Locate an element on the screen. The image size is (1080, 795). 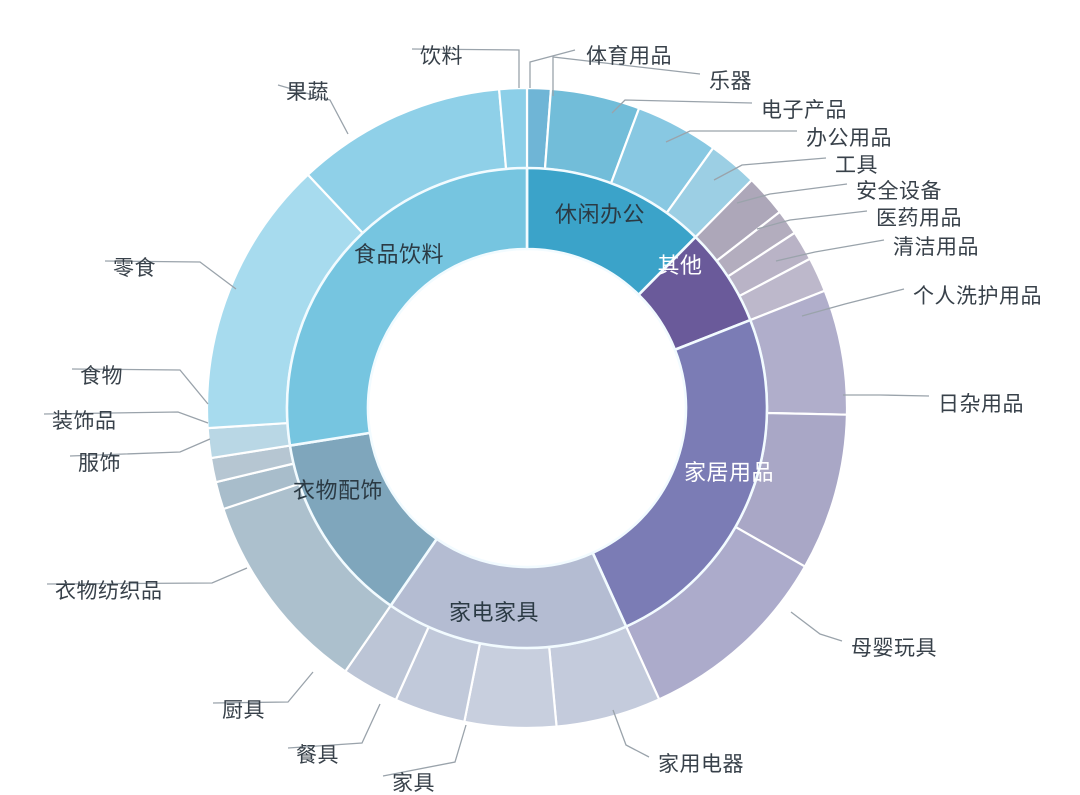
outer-ring-label: 饮料 is located at coordinates (441, 56).